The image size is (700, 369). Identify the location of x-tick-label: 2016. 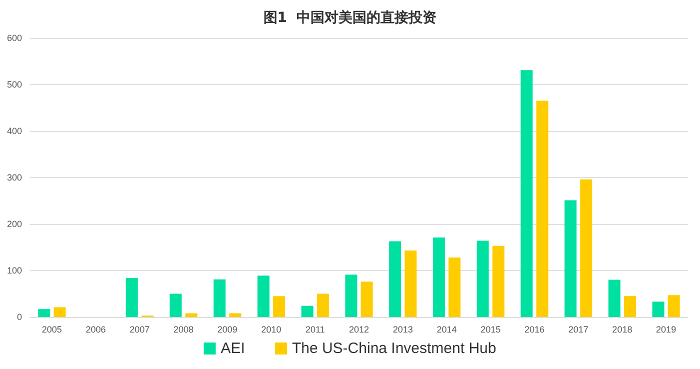
(534, 329).